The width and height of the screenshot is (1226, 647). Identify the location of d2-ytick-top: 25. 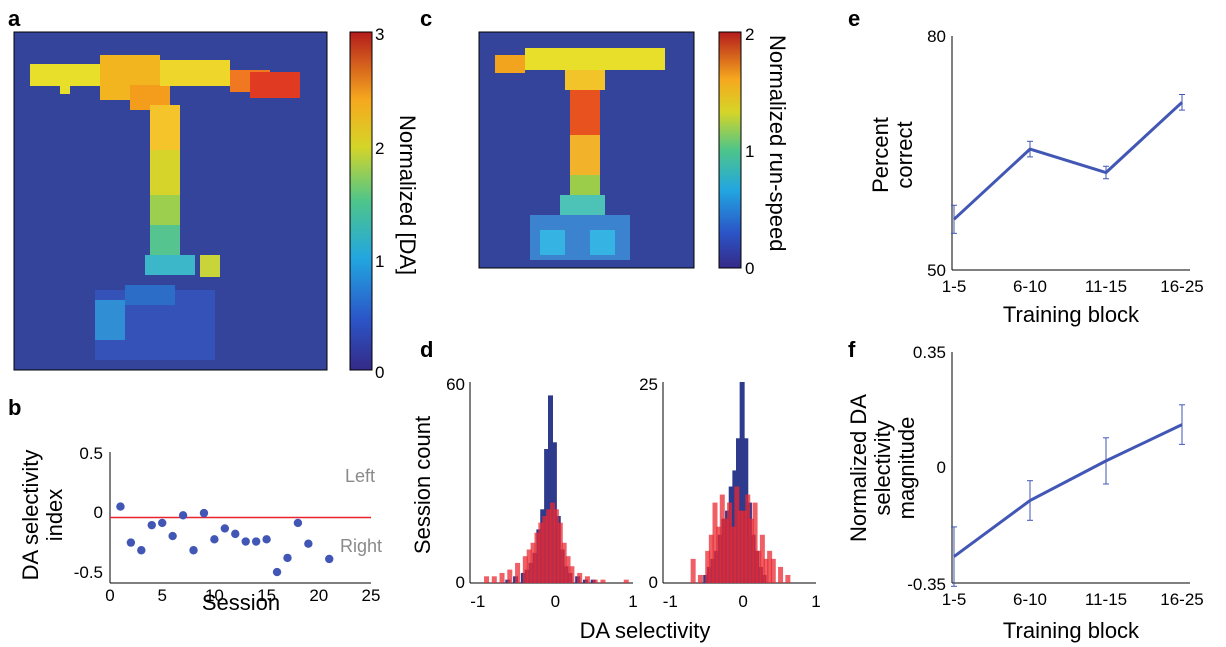
(648, 384).